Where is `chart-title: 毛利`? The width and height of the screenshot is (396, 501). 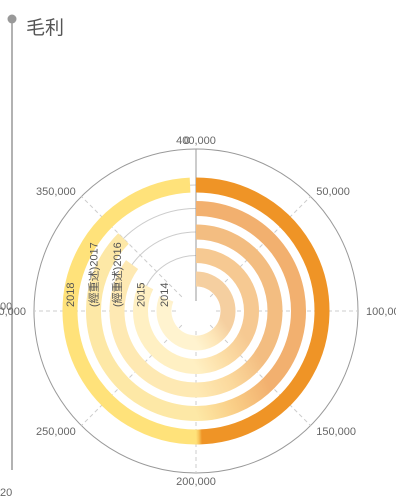 chart-title: 毛利 is located at coordinates (45, 28).